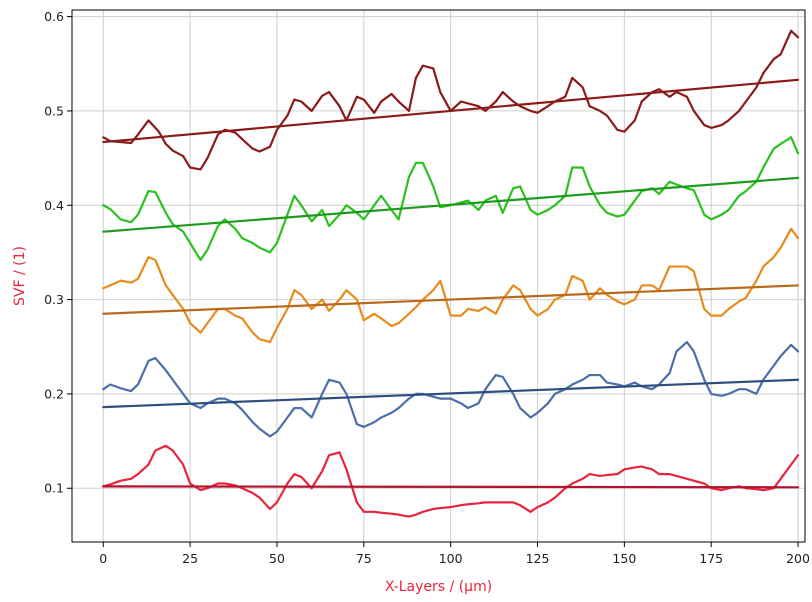 Image resolution: width=812 pixels, height=602 pixels. What do you see at coordinates (538, 558) in the screenshot?
I see `x-tick-label: 125` at bounding box center [538, 558].